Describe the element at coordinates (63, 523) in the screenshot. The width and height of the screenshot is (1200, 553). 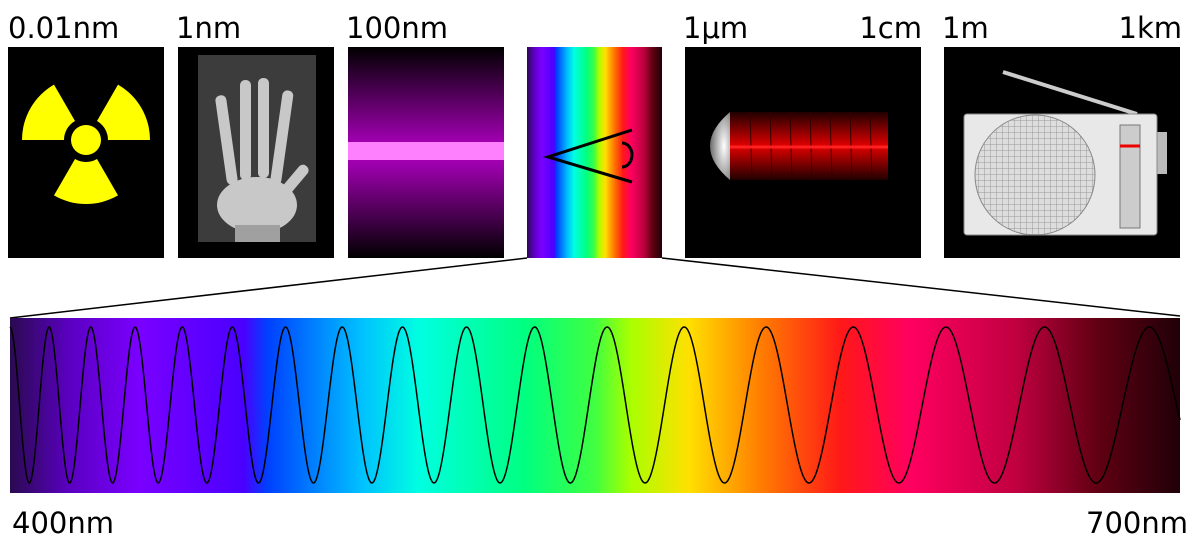
I see `range-start-label: 400nm` at that location.